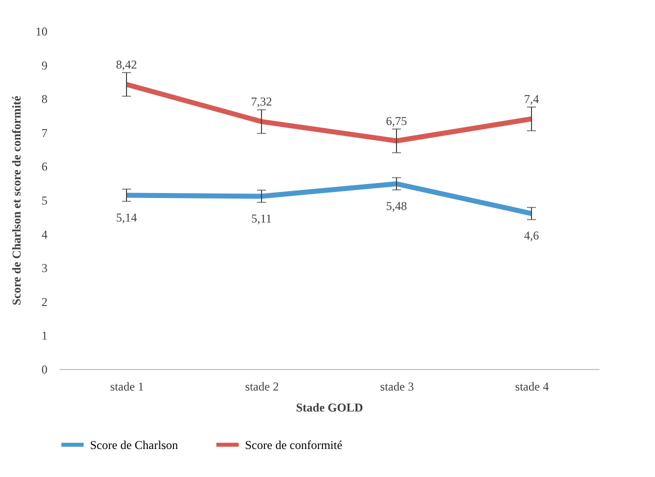 This screenshot has width=655, height=477. Describe the element at coordinates (127, 387) in the screenshot. I see `x-tick-label: stade 1` at that location.